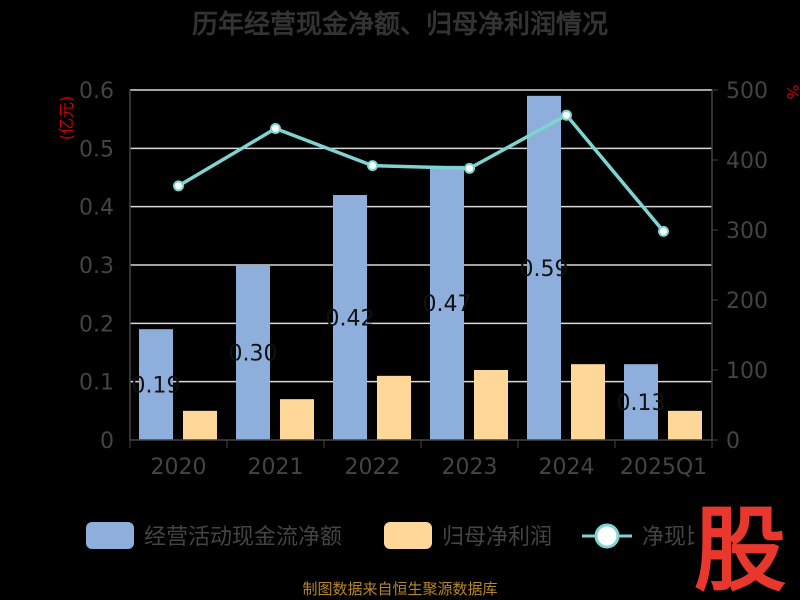 The width and height of the screenshot is (800, 600). I want to click on data-label-cash: 0.19, so click(156, 386).